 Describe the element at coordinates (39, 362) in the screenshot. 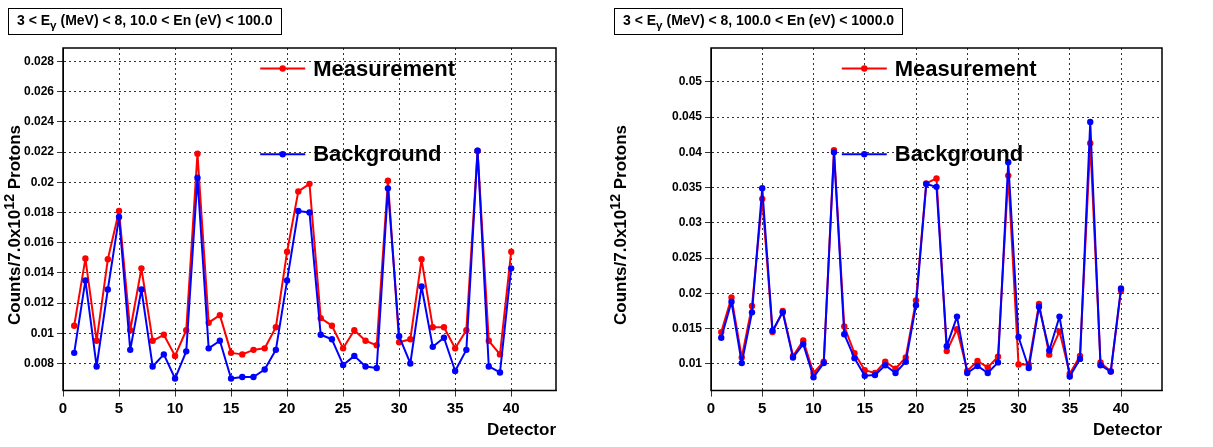

I see `y-tick-label: 0.008` at that location.